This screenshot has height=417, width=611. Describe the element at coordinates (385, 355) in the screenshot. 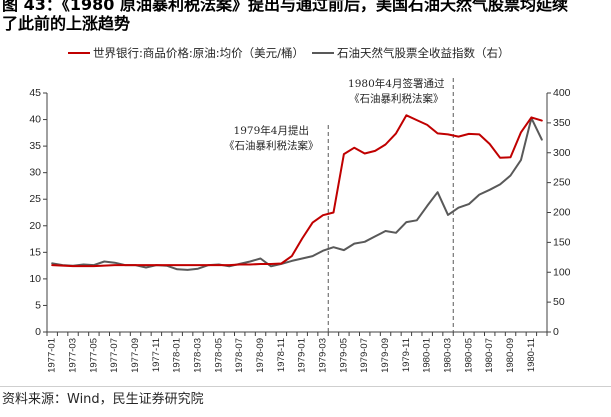

I see `x-tick-label: 1979-09` at that location.